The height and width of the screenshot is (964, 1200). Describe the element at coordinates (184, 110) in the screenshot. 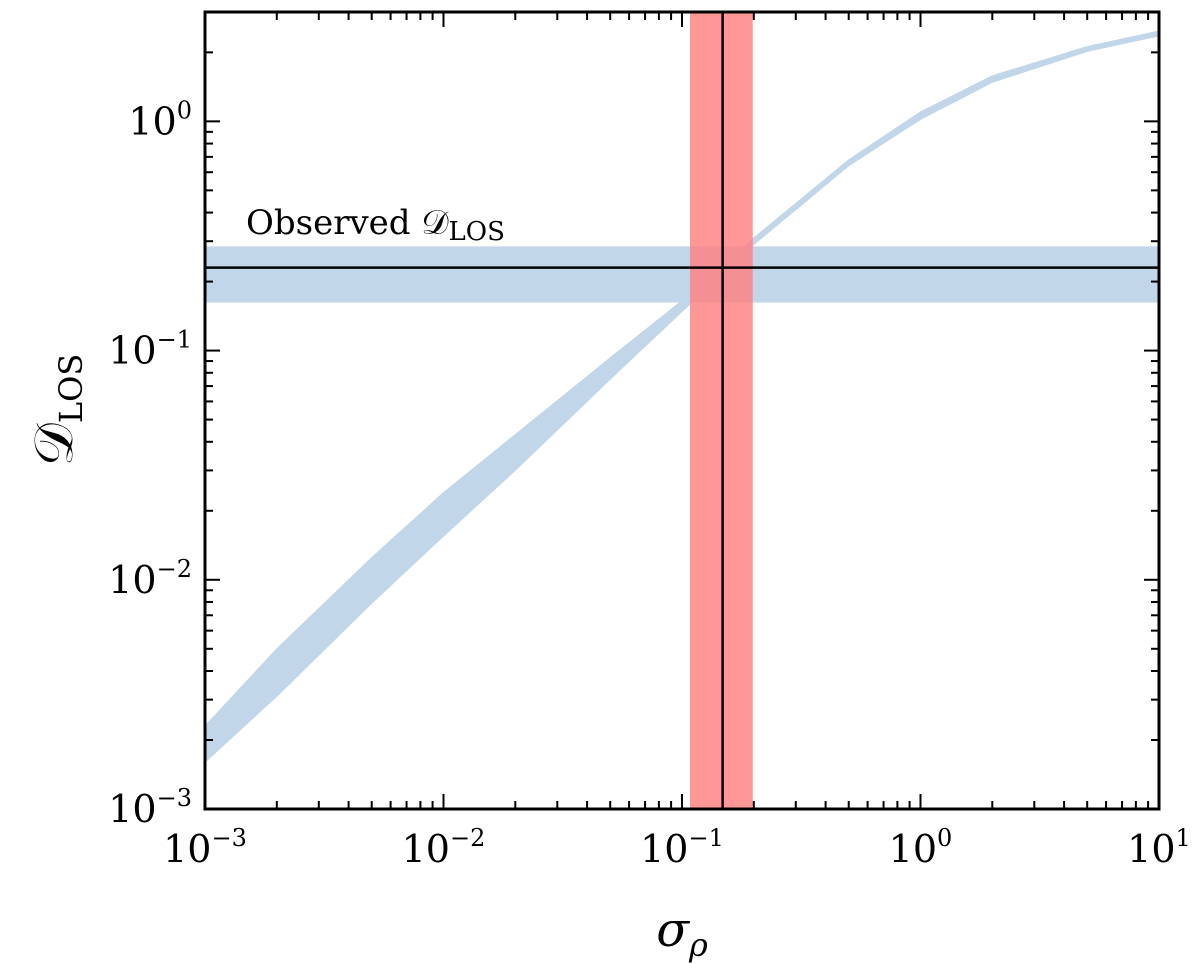

I see `y-tick-label-3-exp: 0` at that location.